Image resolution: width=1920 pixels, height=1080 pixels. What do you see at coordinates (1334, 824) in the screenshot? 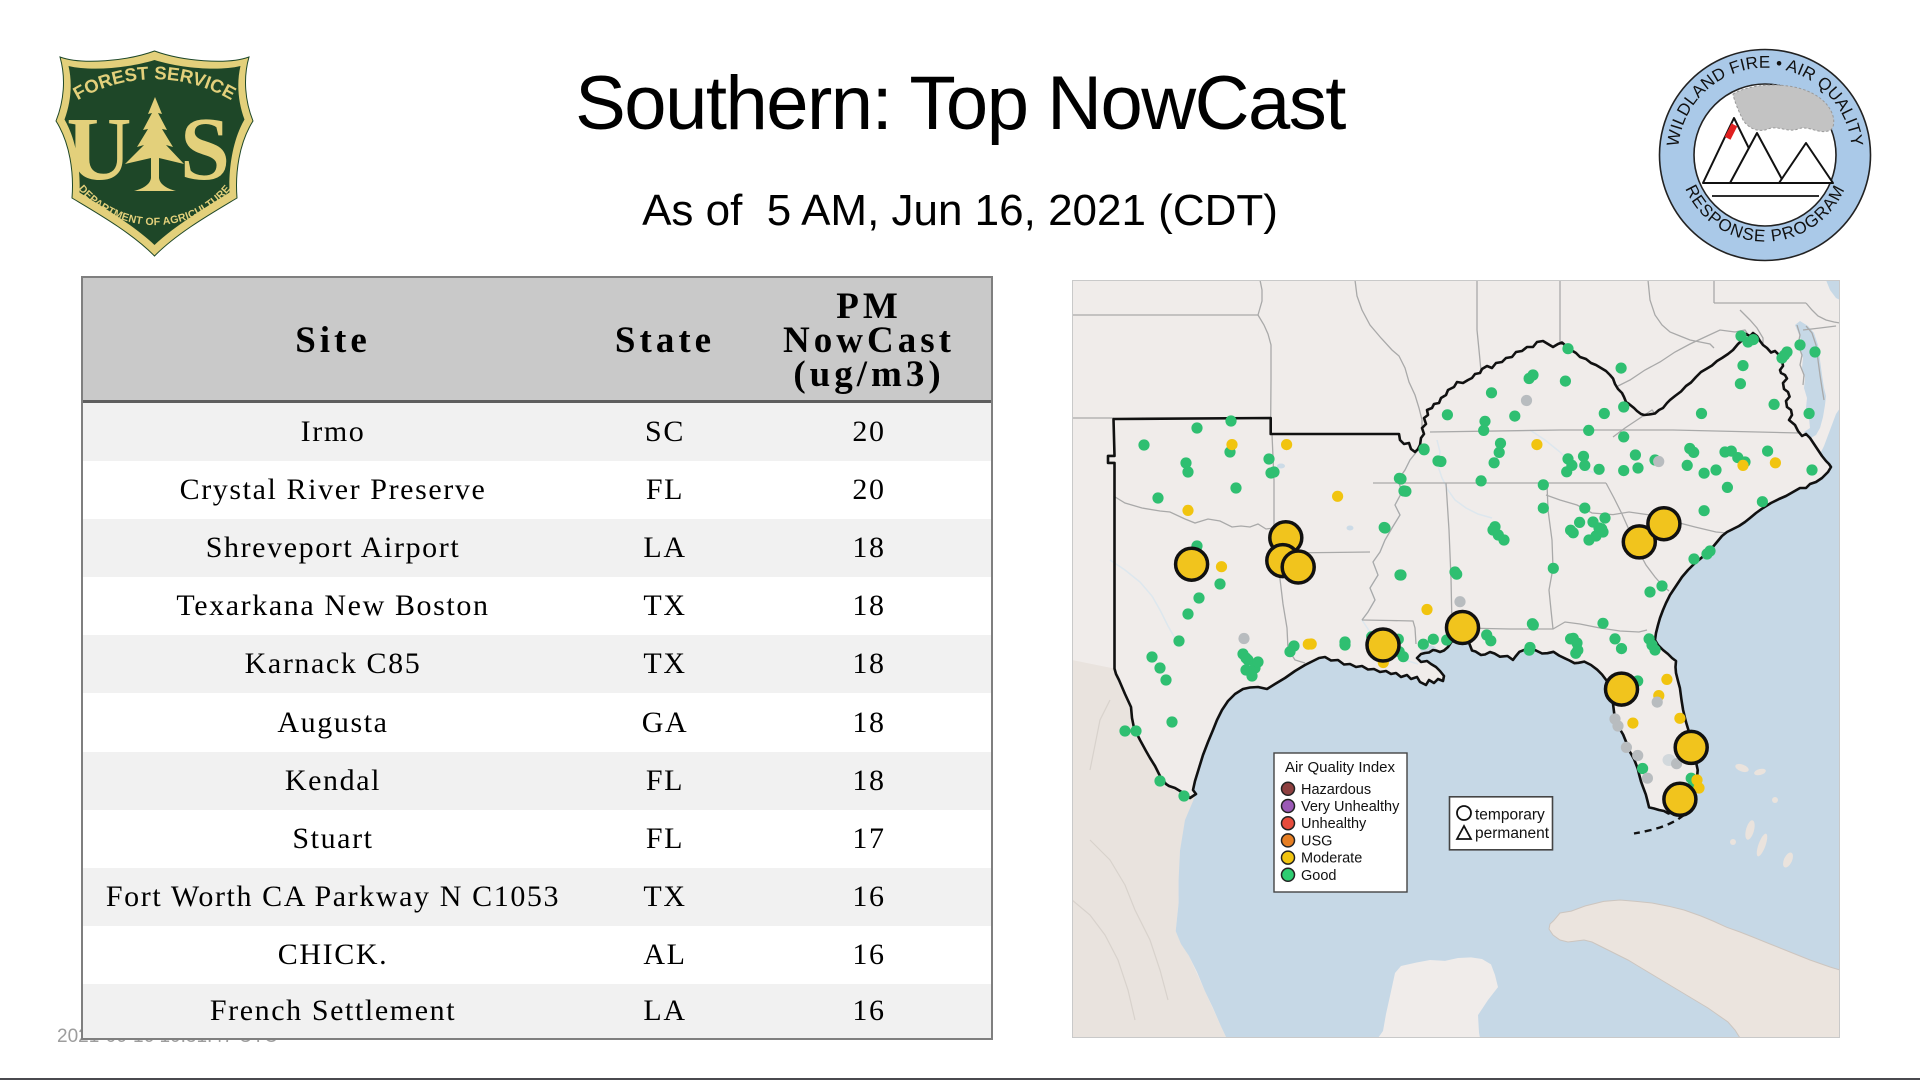
I see `svg-text: Unhealthy` at bounding box center [1334, 824].